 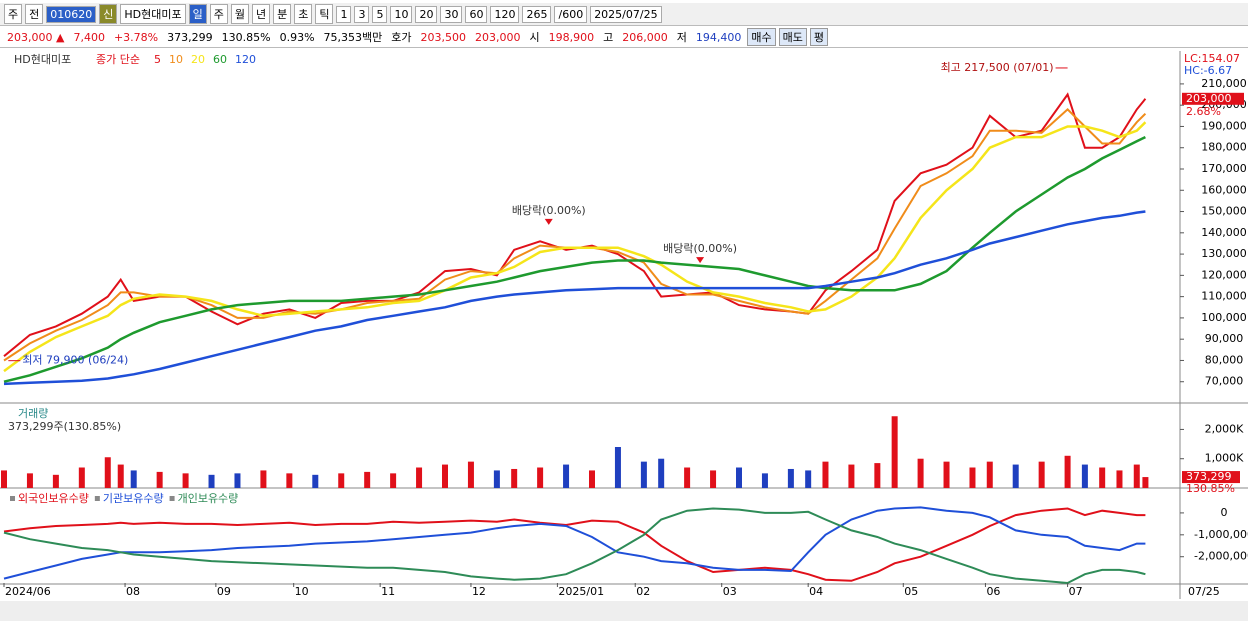 What do you see at coordinates (792, 37) in the screenshot?
I see `info-item: 매도` at bounding box center [792, 37].